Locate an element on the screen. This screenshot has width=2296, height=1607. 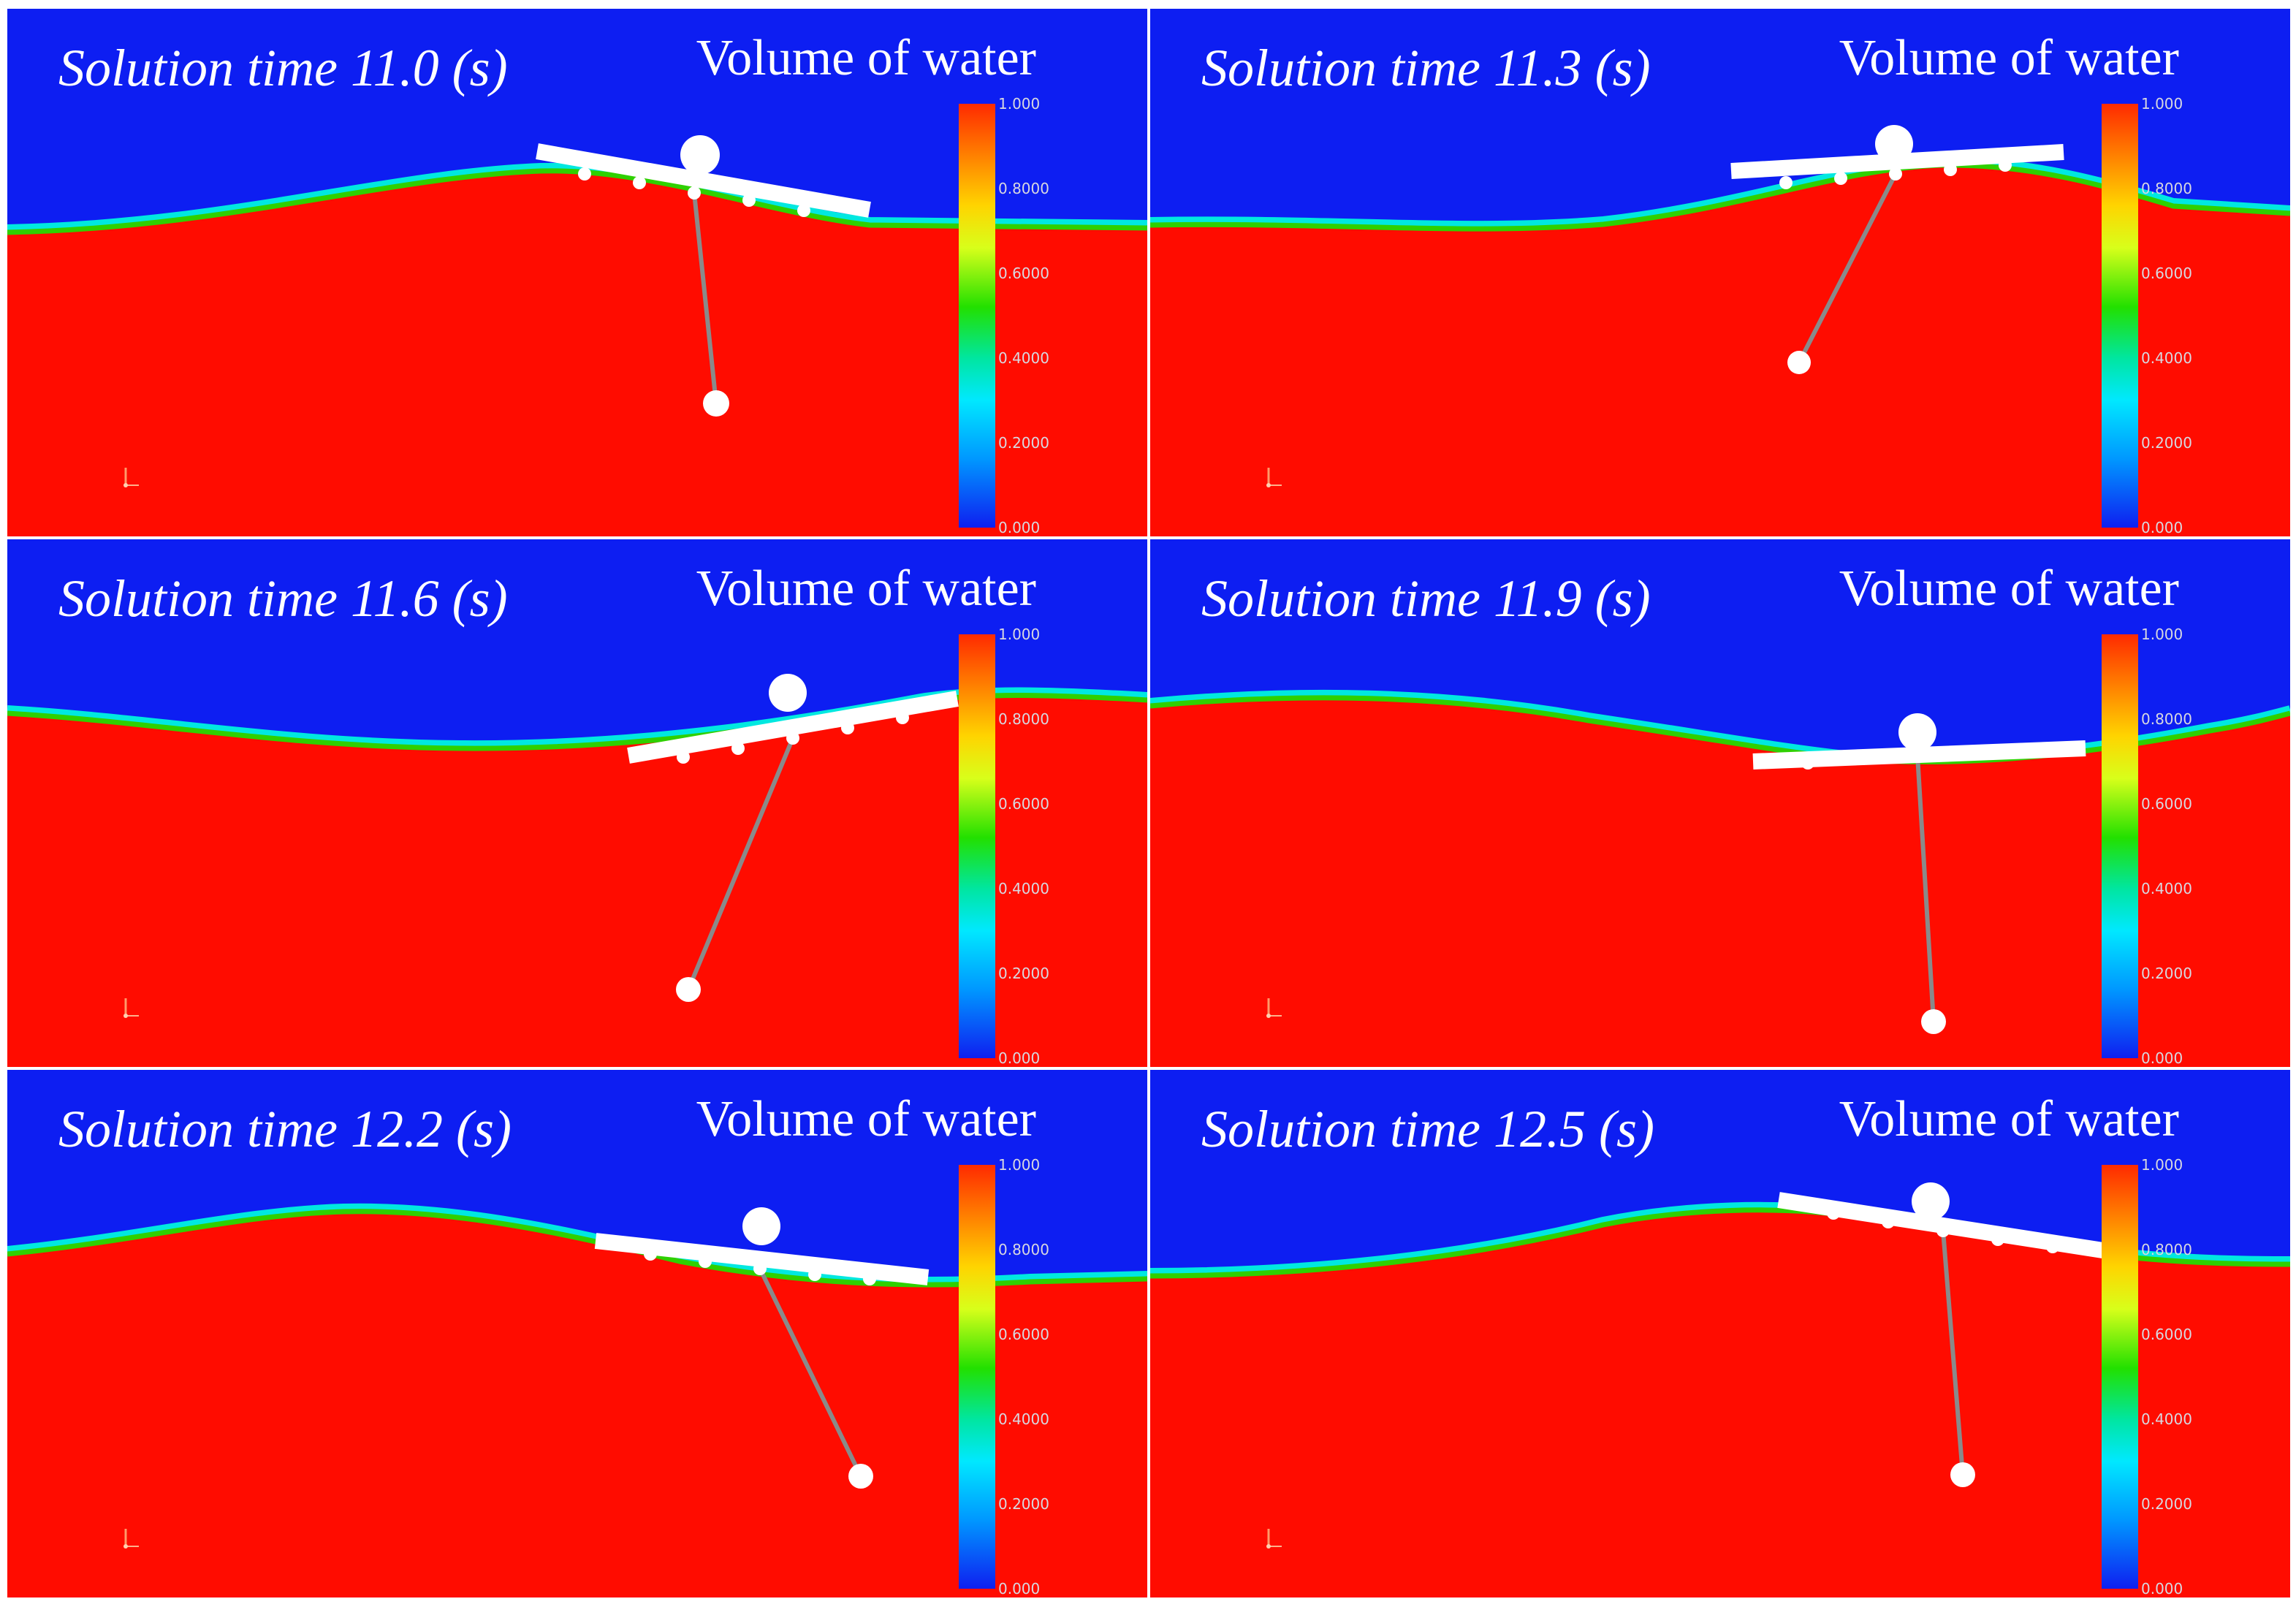
solution-time-label: Solution time 11.9 (s) is located at coordinates (1426, 598).